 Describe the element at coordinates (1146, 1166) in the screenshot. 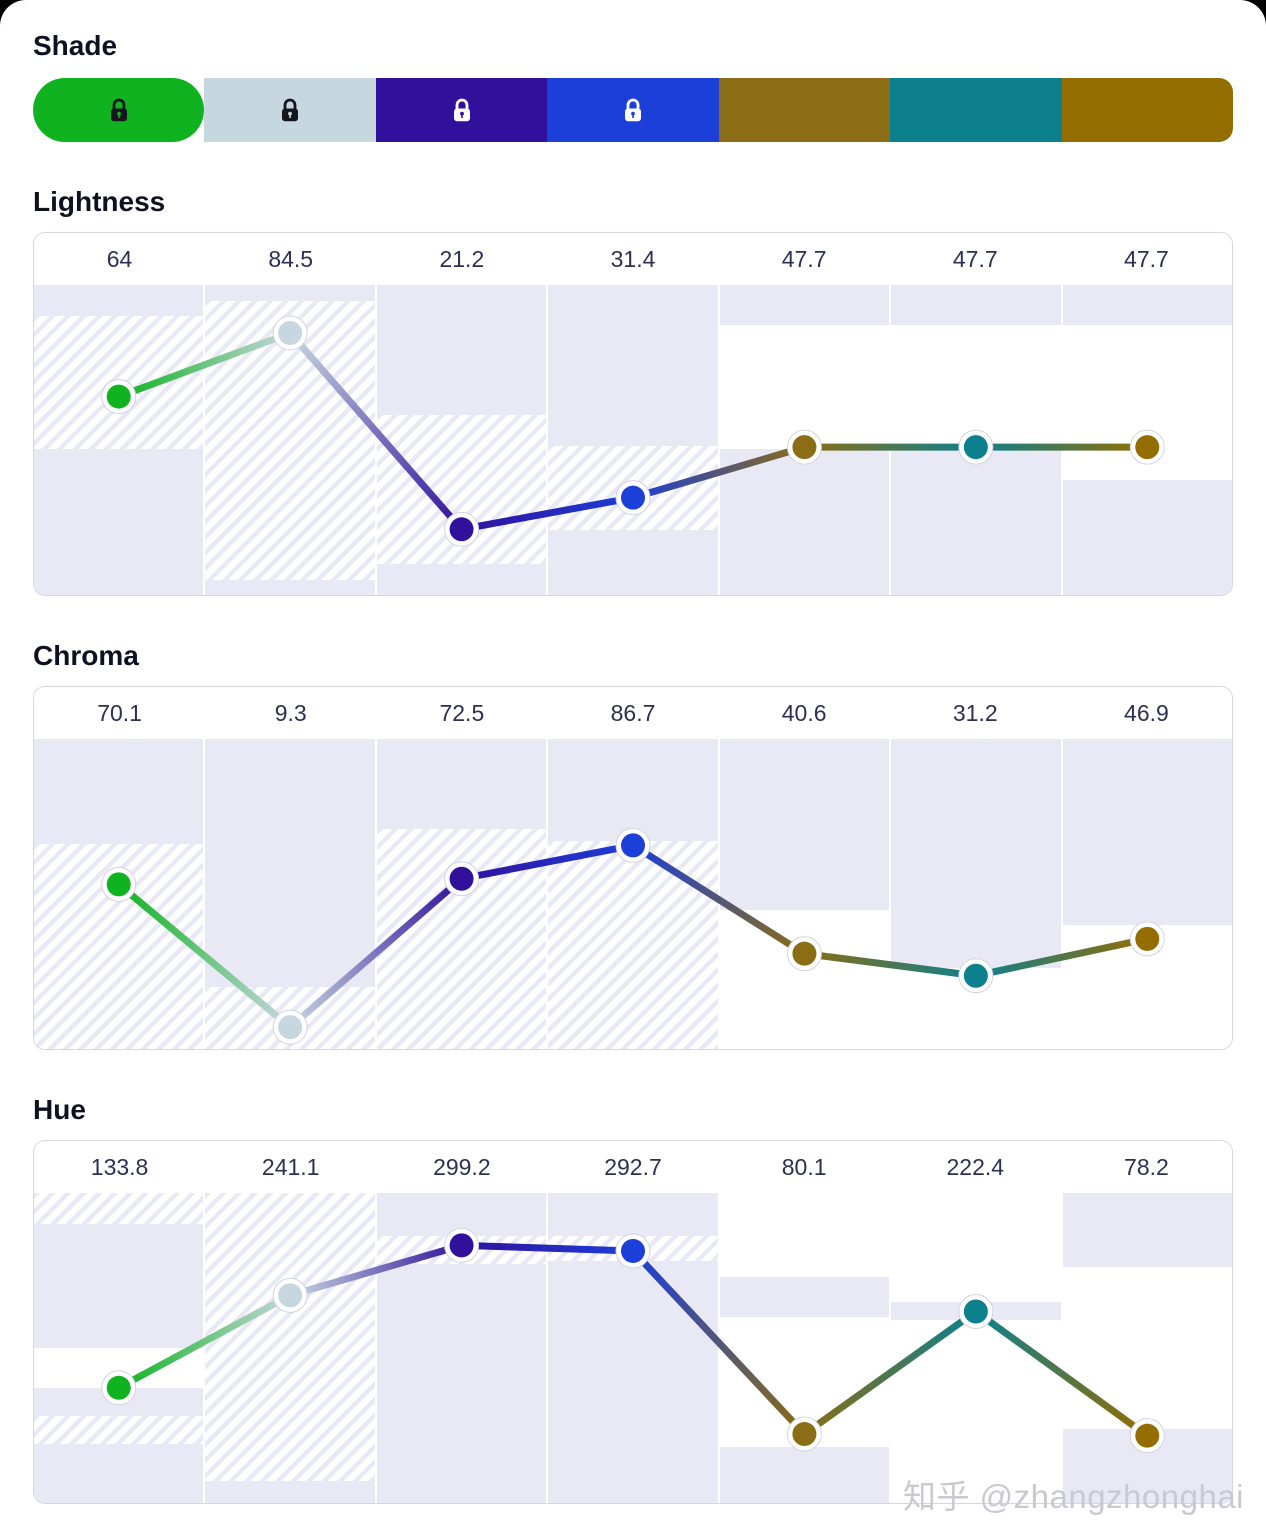

I see `hue-value-label: 78.2` at that location.